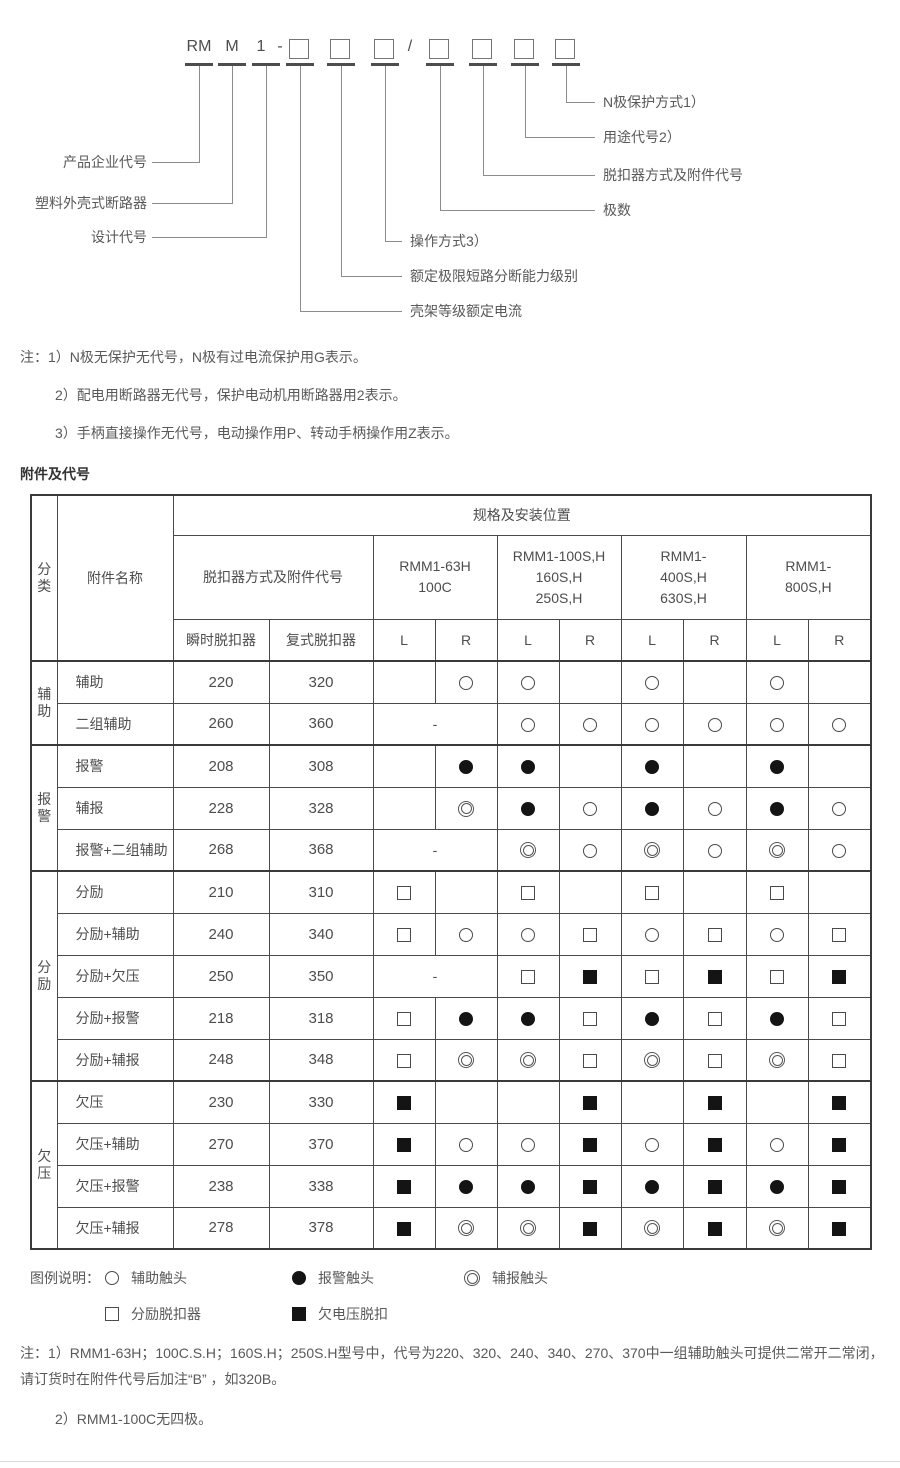  I want to click on section-title: 附件及代号, so click(55, 474).